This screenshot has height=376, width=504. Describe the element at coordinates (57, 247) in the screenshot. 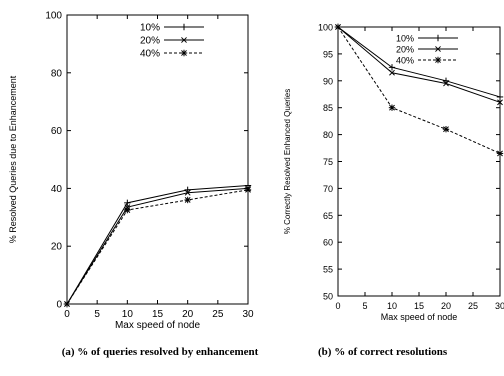

I see `y-tick-label: 20` at that location.